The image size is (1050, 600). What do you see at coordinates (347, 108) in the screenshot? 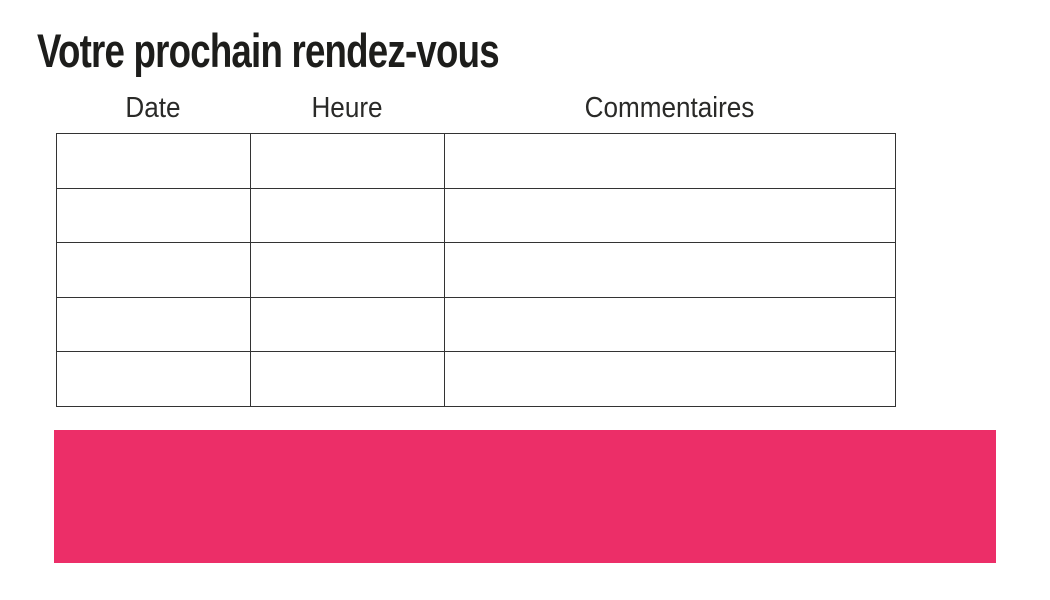
I see `column-header-heure: Heure` at bounding box center [347, 108].